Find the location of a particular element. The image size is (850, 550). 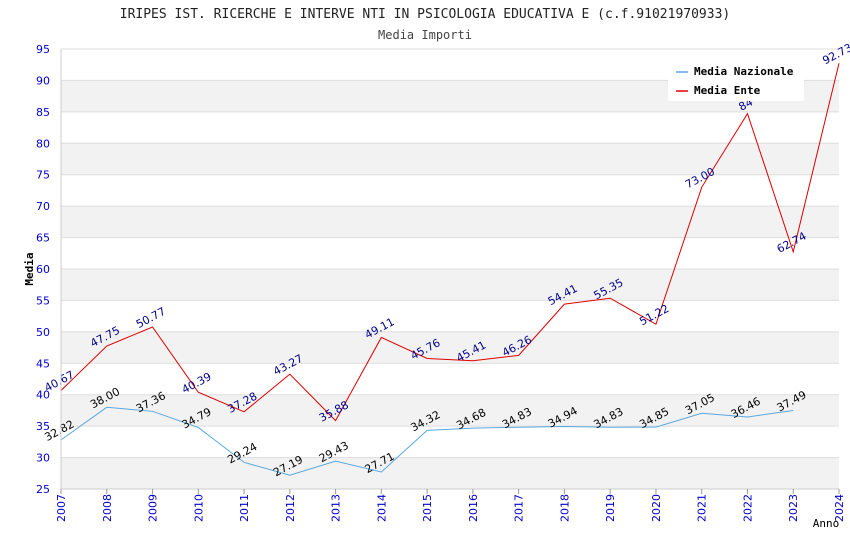

x-tick-label: 2012 is located at coordinates (290, 508).